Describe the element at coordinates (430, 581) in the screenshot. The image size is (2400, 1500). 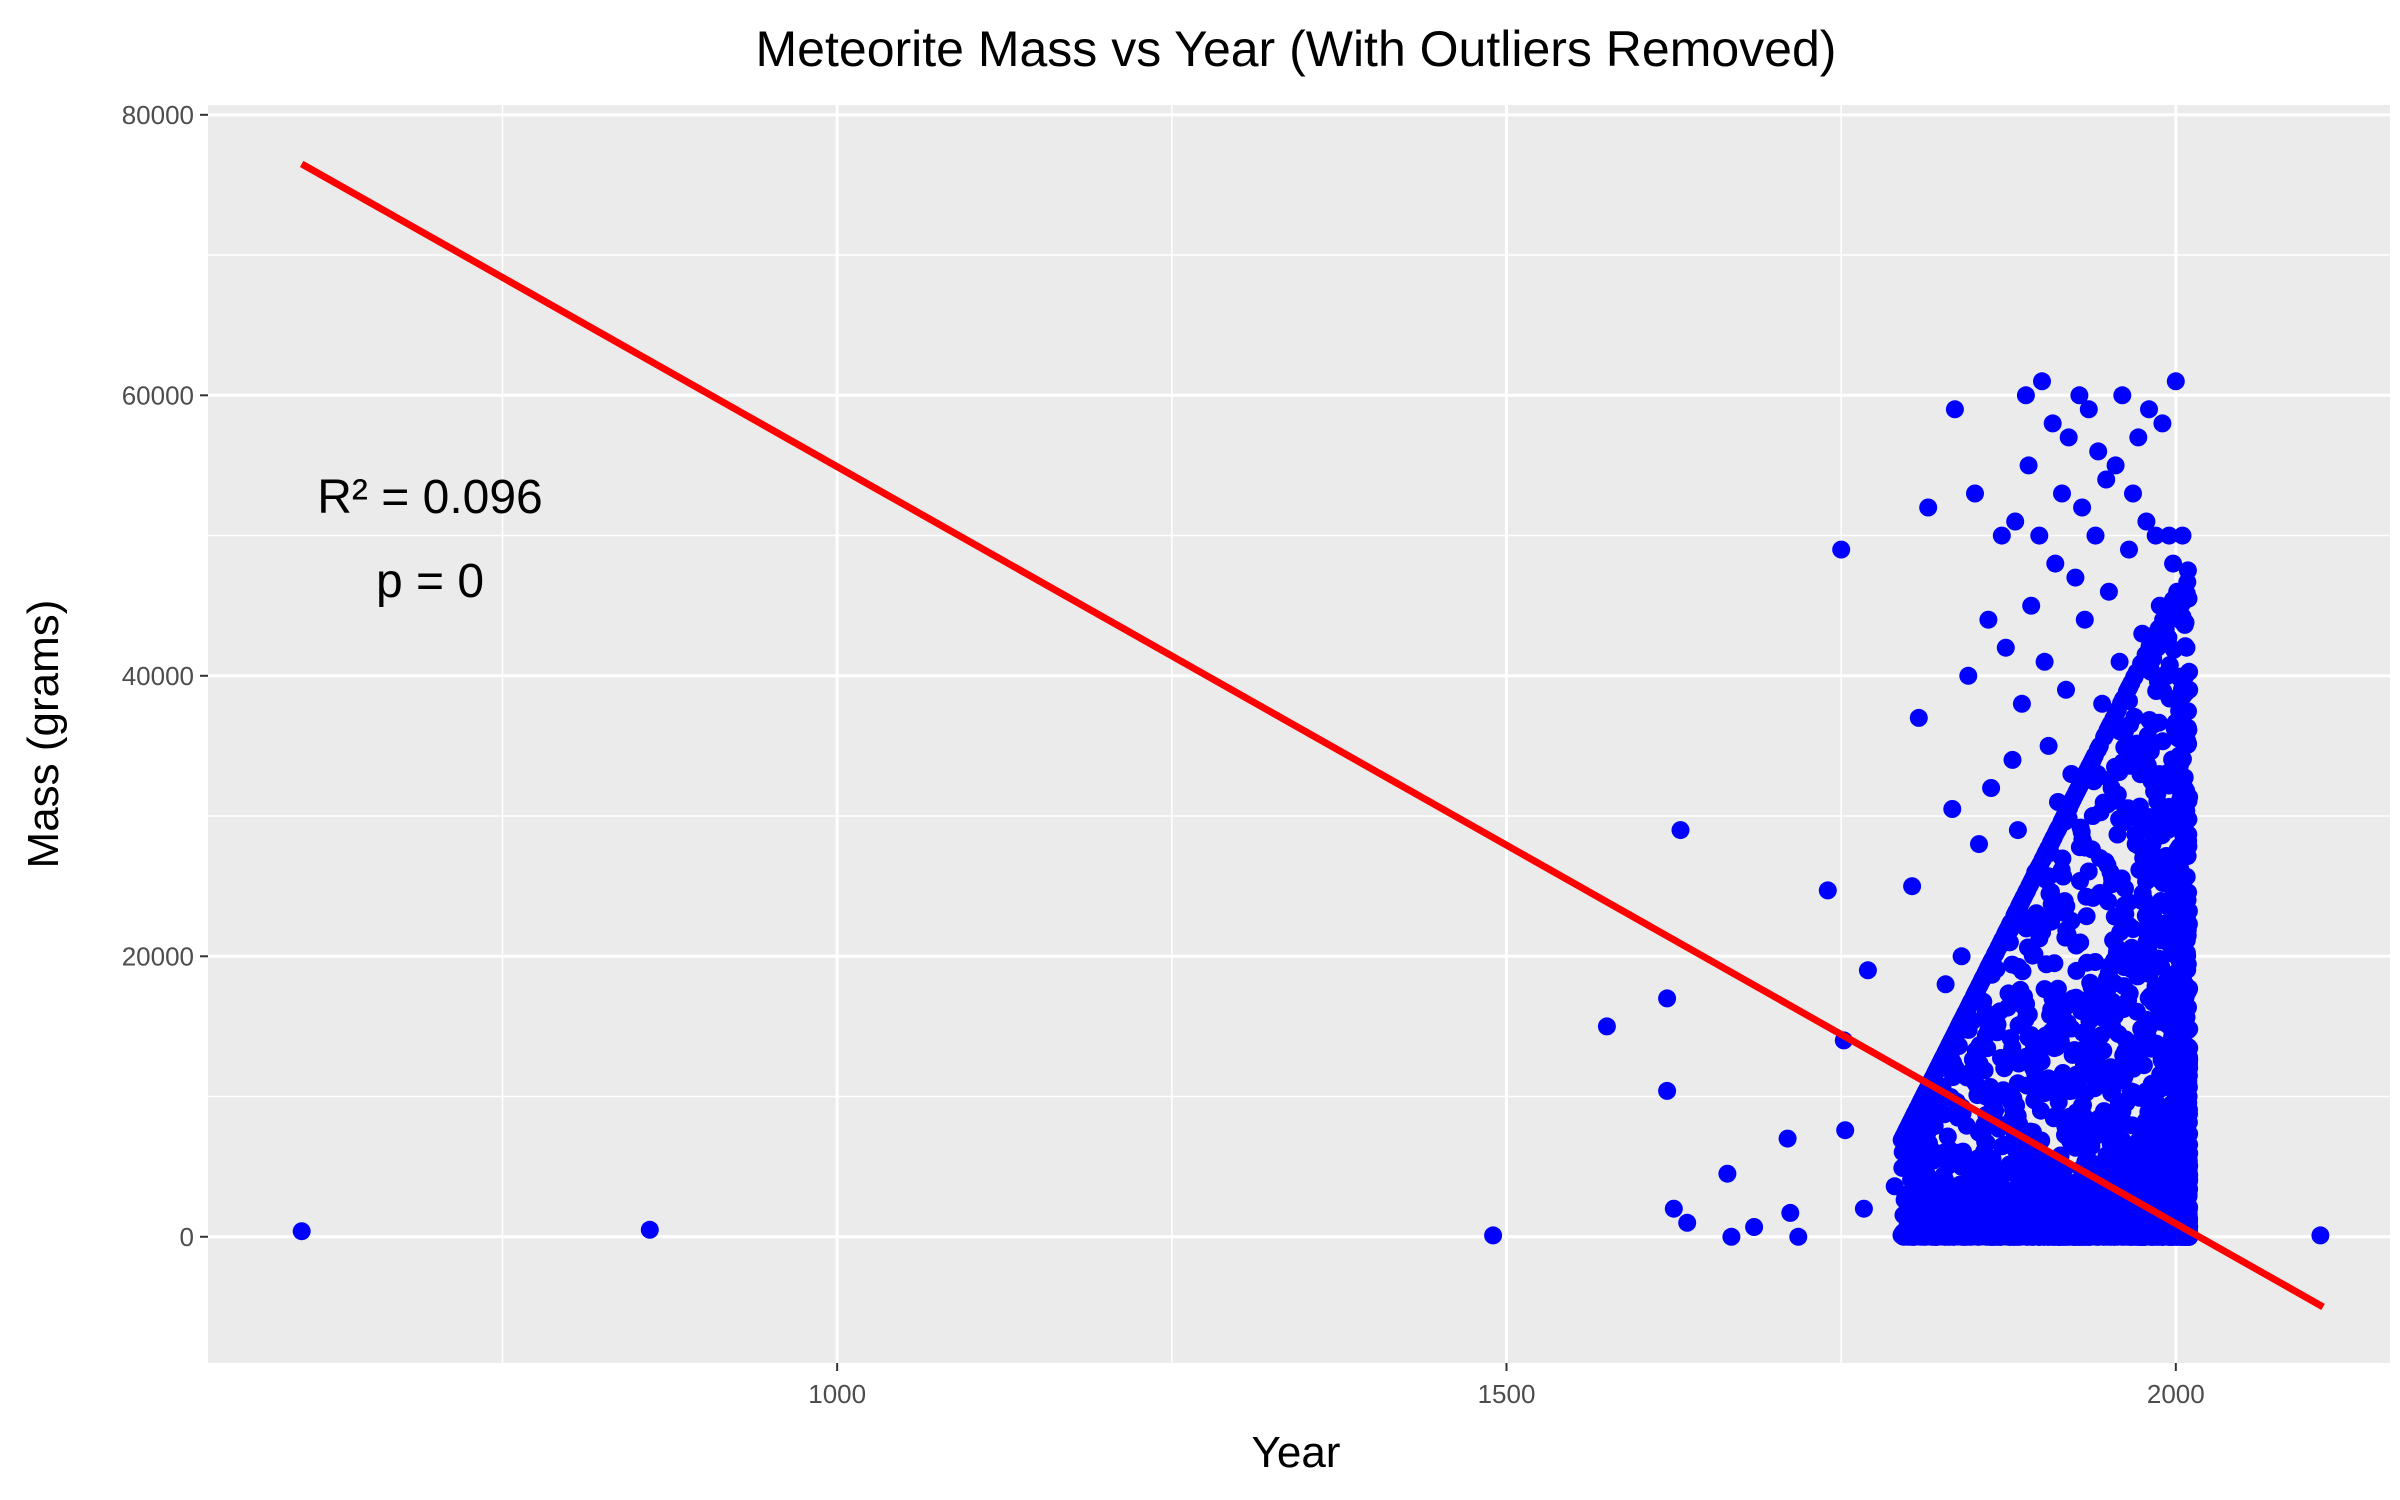
I see `p-value-annotation: p = 0` at that location.